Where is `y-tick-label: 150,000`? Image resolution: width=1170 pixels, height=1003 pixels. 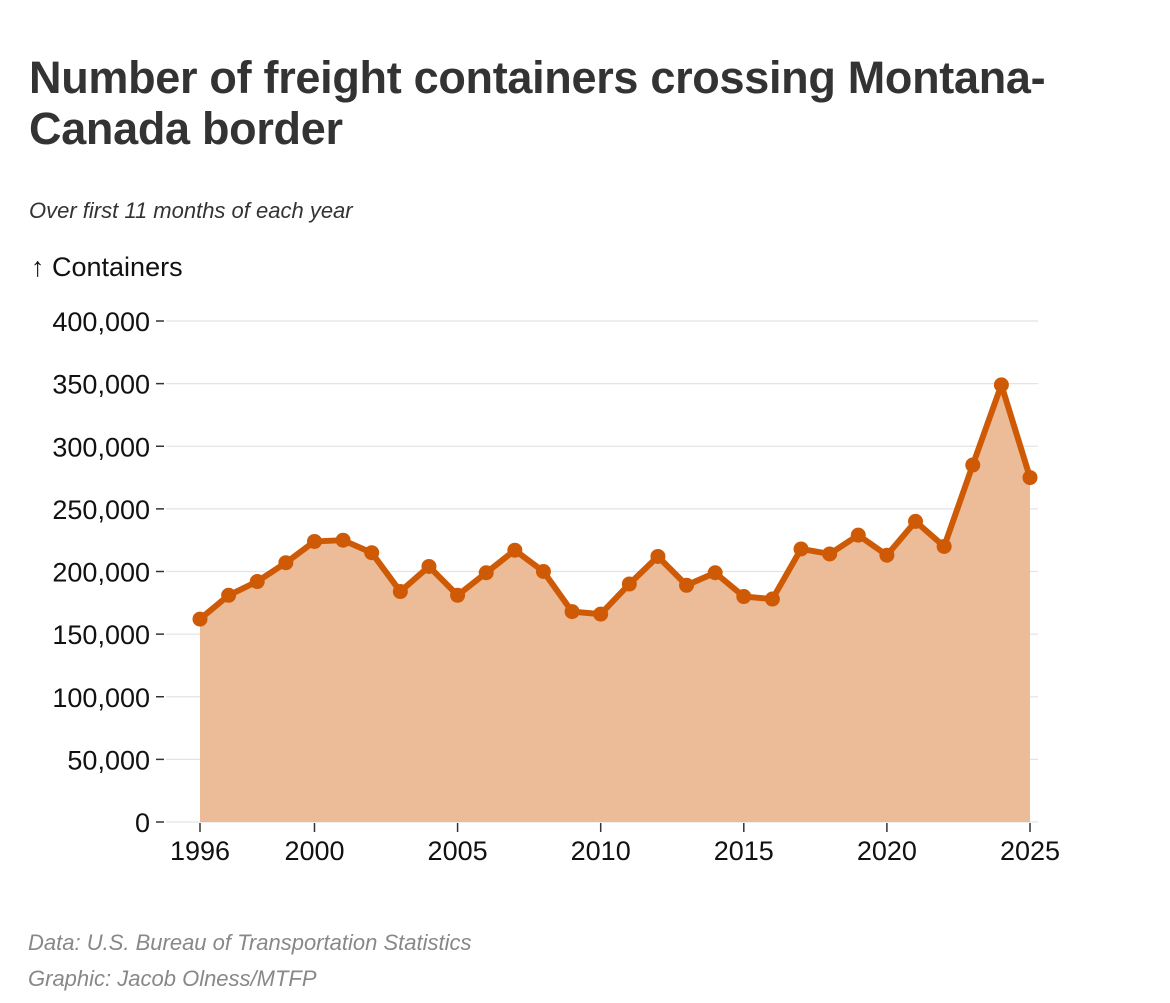
y-tick-label: 150,000 is located at coordinates (101, 635).